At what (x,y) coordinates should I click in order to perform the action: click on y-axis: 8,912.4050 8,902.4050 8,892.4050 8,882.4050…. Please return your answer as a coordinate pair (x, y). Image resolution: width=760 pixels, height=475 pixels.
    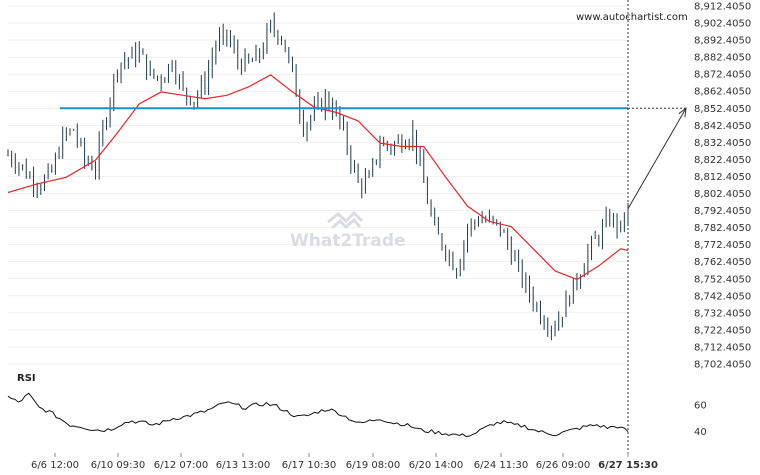
    Looking at the image, I should click on (722, 186).